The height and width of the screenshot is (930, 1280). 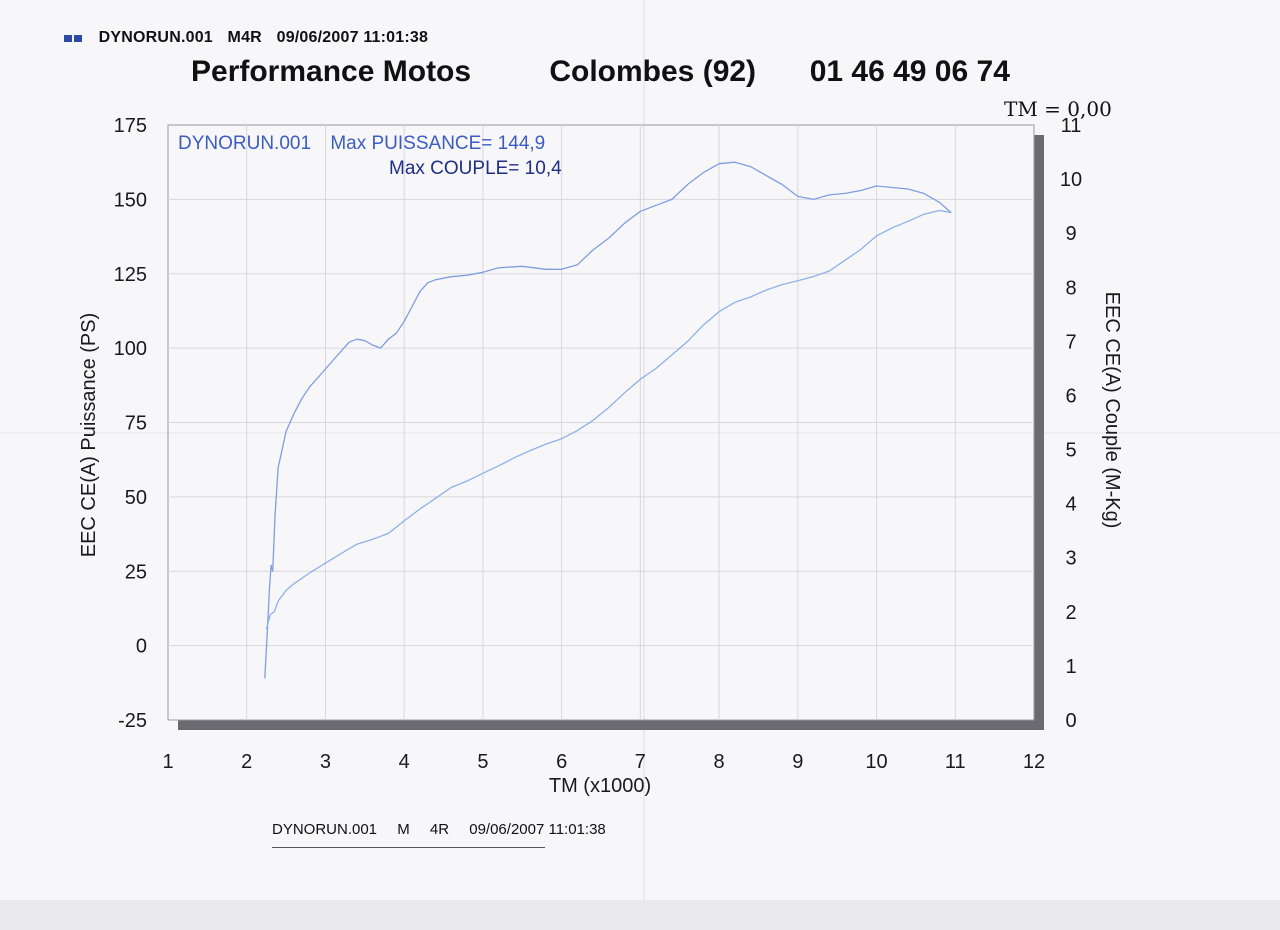 What do you see at coordinates (482, 762) in the screenshot?
I see `x-tick-label: 5` at bounding box center [482, 762].